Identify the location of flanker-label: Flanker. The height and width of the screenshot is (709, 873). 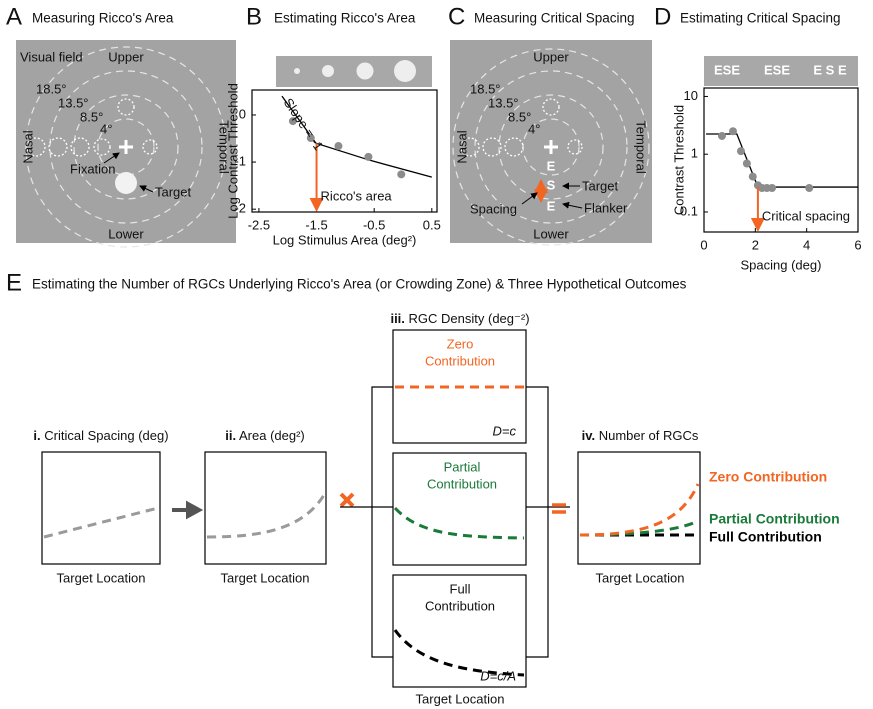
(606, 207).